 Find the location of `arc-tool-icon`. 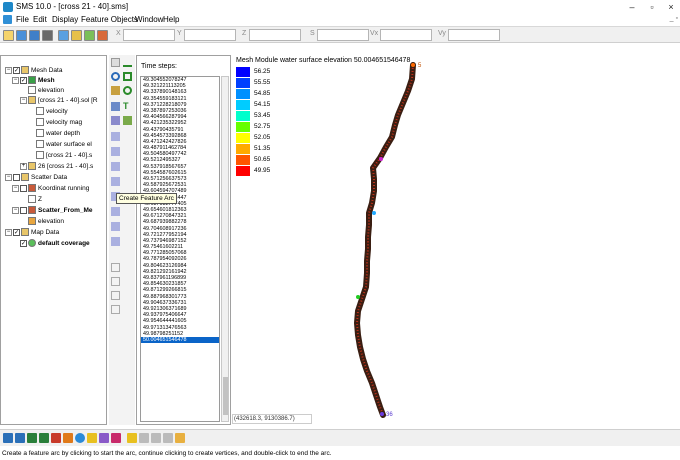

arc-tool-icon is located at coordinates (127, 62).